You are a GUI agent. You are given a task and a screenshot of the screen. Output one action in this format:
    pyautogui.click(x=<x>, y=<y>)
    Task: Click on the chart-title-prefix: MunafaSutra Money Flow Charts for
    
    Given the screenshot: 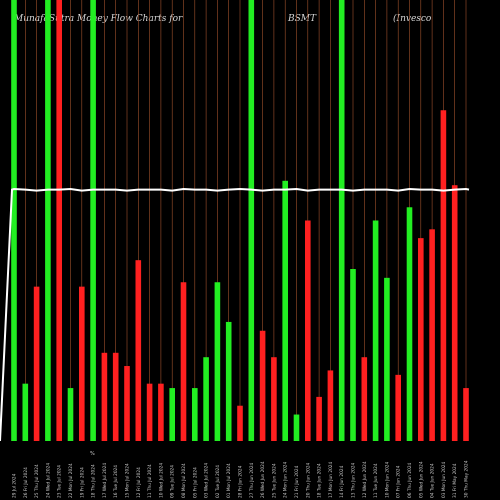 What is the action you would take?
    pyautogui.click(x=98, y=19)
    